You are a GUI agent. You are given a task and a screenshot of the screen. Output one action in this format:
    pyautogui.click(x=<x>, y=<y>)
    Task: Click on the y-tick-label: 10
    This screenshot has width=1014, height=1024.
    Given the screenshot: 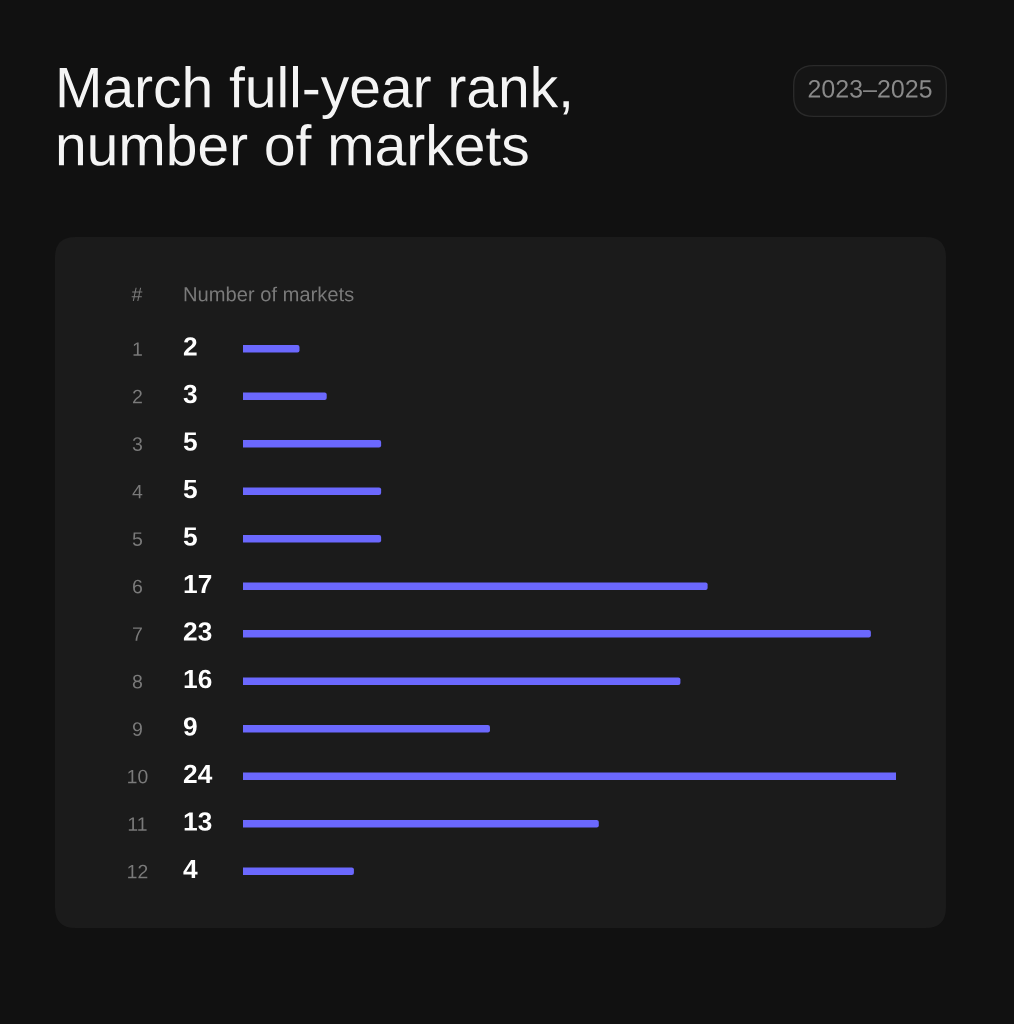 What is the action you would take?
    pyautogui.click(x=138, y=776)
    